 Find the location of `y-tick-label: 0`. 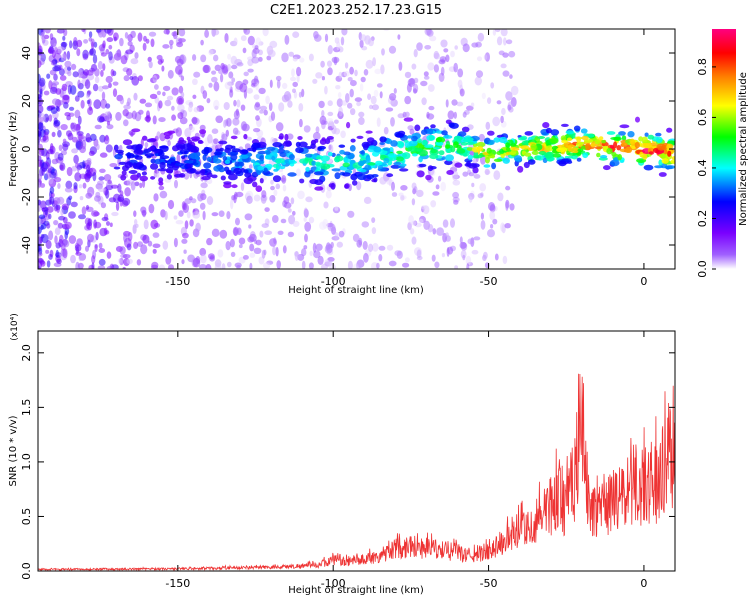

y-tick-label: 0 is located at coordinates (26, 149).